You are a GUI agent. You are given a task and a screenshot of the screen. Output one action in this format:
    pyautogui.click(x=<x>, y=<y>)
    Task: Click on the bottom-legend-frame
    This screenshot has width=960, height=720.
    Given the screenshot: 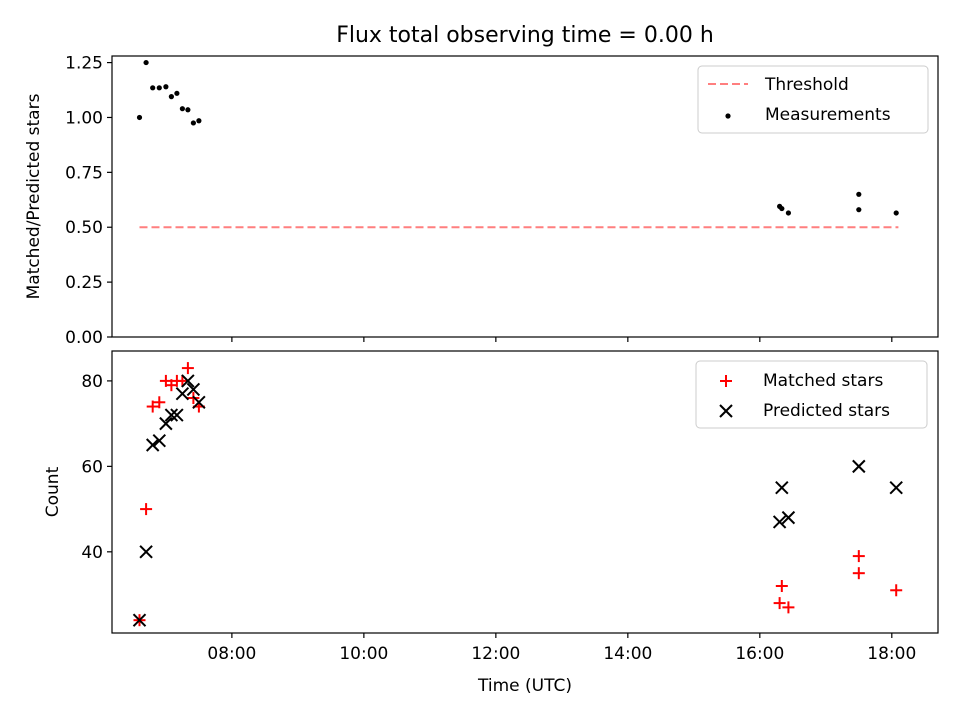 What is the action you would take?
    pyautogui.click(x=811, y=394)
    